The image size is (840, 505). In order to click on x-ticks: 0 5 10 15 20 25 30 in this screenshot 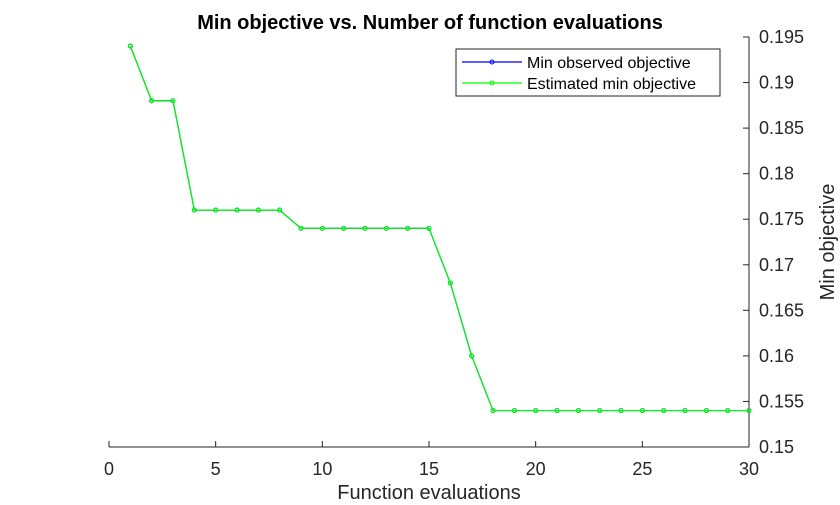, I will do `click(431, 460)`.